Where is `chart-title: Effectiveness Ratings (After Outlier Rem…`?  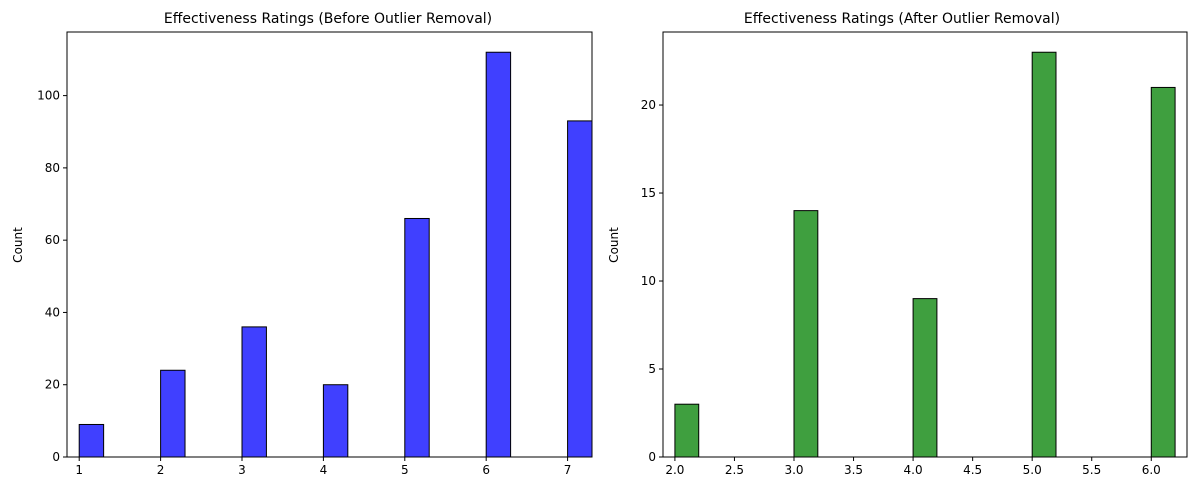 chart-title: Effectiveness Ratings (After Outlier Rem… is located at coordinates (902, 19).